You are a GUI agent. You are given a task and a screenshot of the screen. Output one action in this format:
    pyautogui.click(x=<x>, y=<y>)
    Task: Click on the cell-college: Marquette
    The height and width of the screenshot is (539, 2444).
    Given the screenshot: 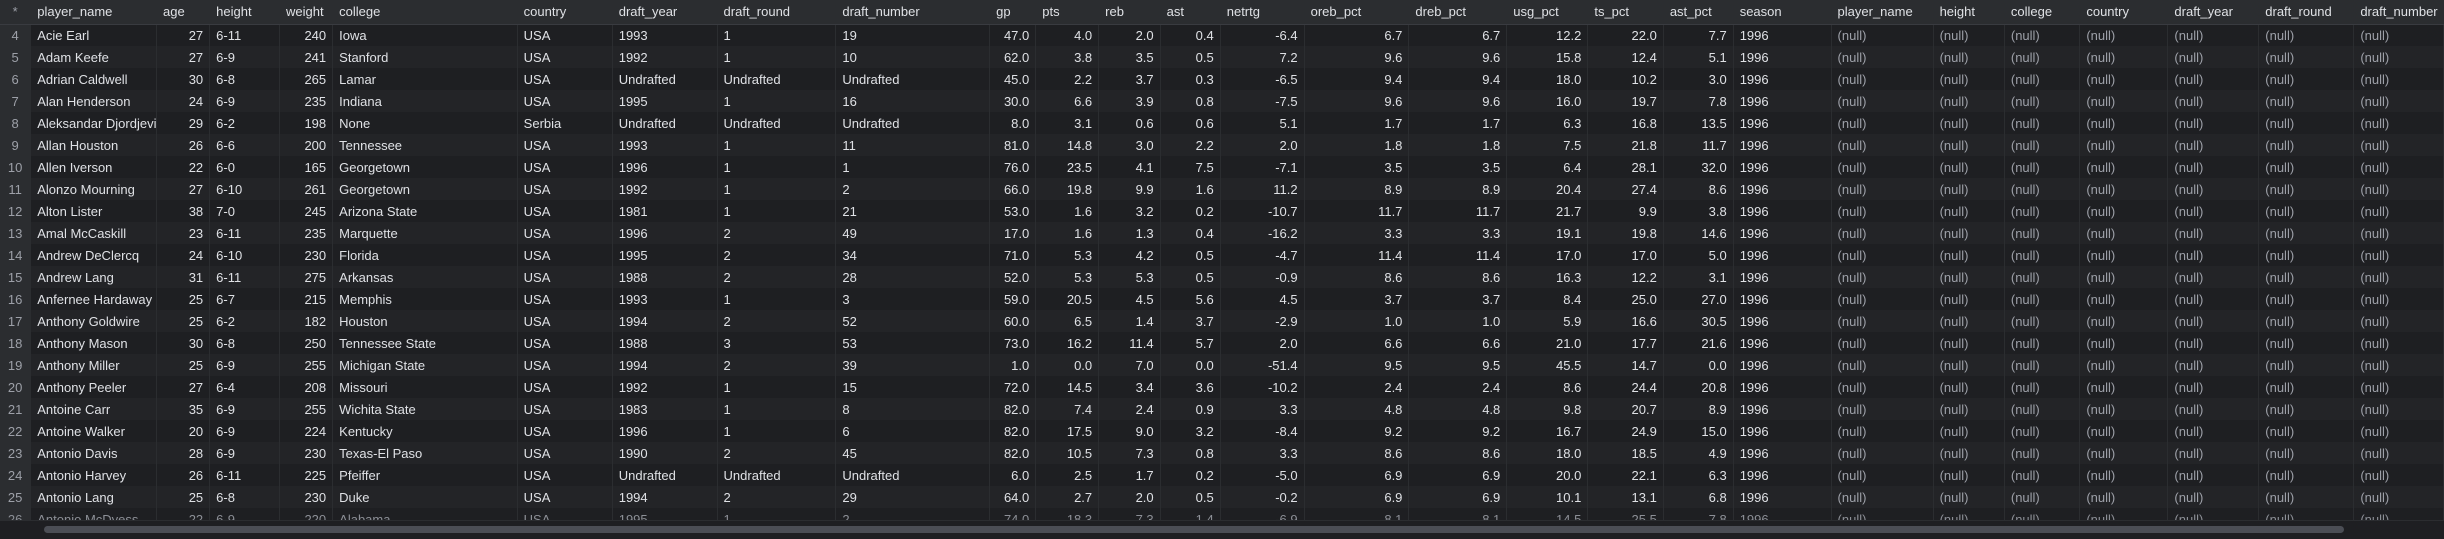 What is the action you would take?
    pyautogui.click(x=425, y=233)
    